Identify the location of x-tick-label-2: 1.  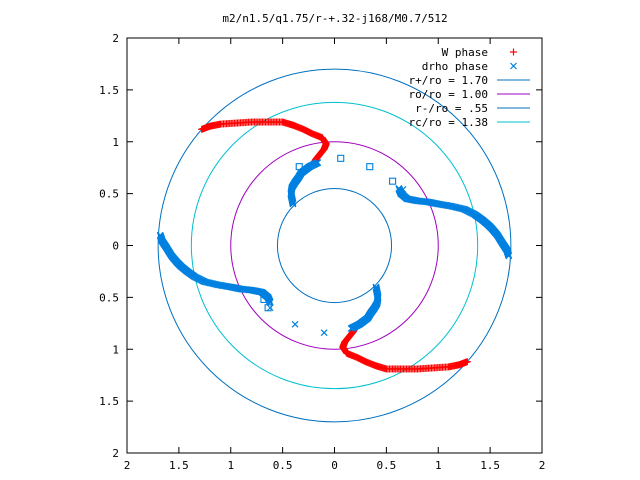
(230, 465).